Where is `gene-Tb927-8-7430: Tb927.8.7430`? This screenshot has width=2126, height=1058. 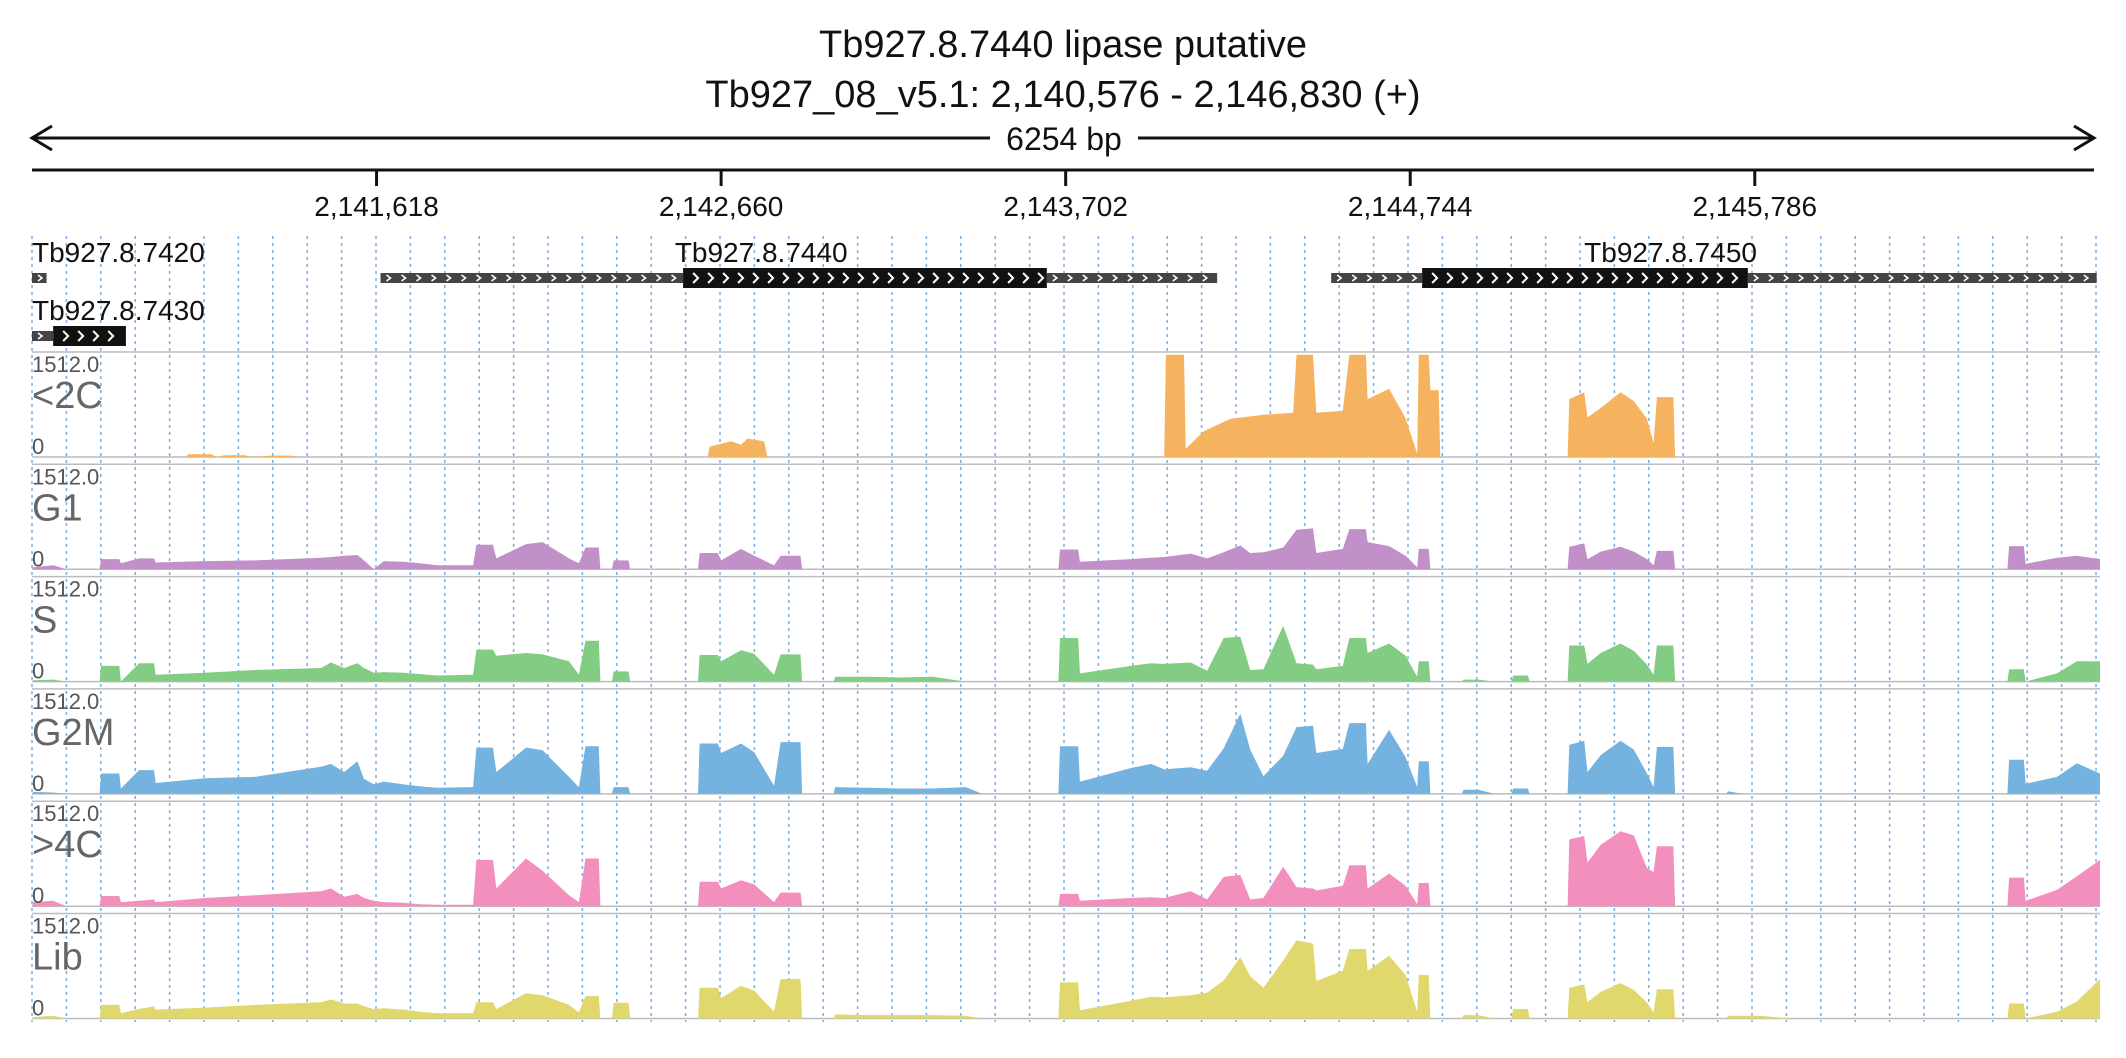
gene-Tb927-8-7430: Tb927.8.7430 is located at coordinates (118, 320).